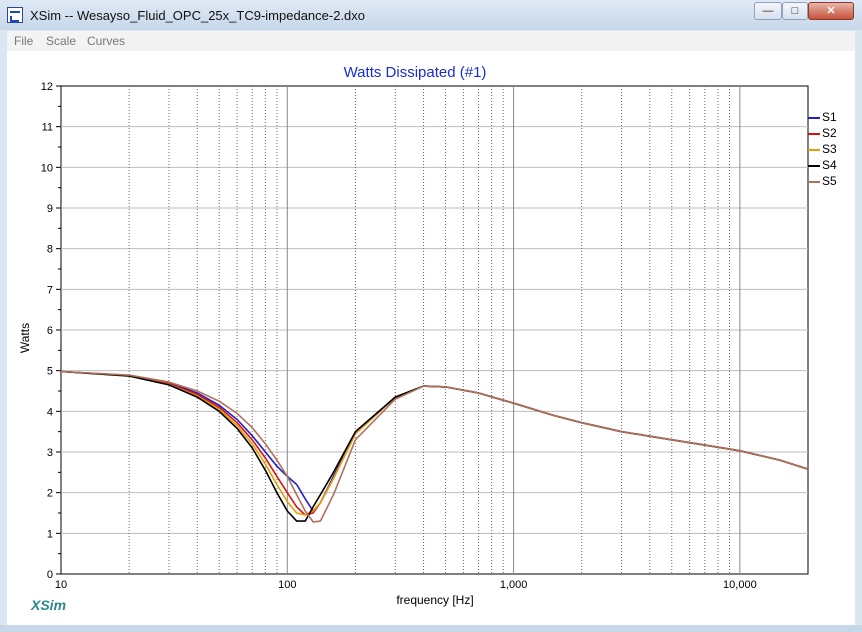 The width and height of the screenshot is (862, 632). I want to click on legend-item-s5: S5, so click(828, 182).